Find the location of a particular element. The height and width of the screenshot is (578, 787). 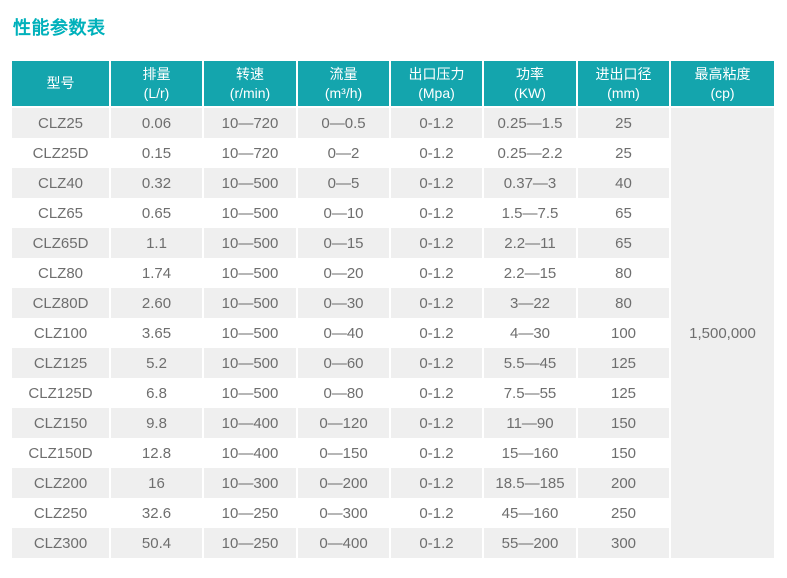

value-cell: 2.60 is located at coordinates (156, 303).